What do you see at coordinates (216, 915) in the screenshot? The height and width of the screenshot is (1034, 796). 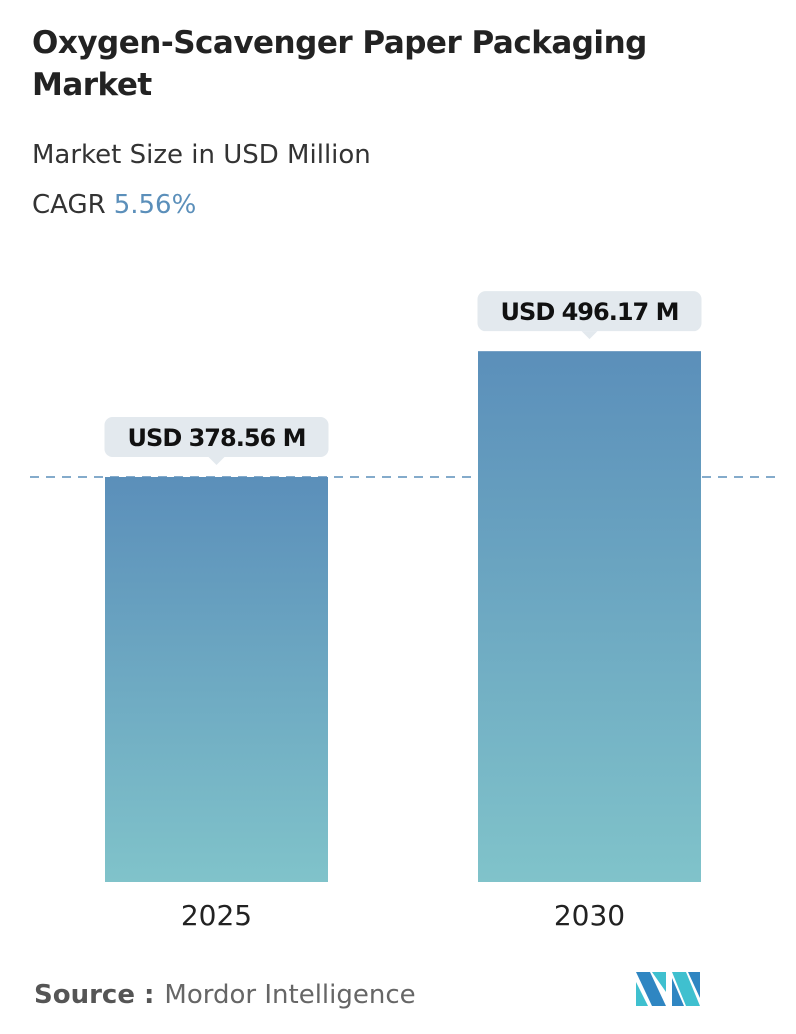 I see `x-tick-label-2025: 2025` at bounding box center [216, 915].